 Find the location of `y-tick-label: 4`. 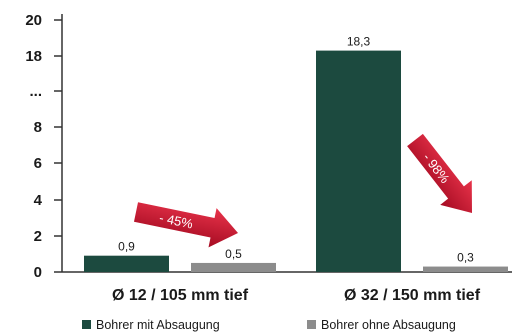

y-tick-label: 4 is located at coordinates (38, 200).